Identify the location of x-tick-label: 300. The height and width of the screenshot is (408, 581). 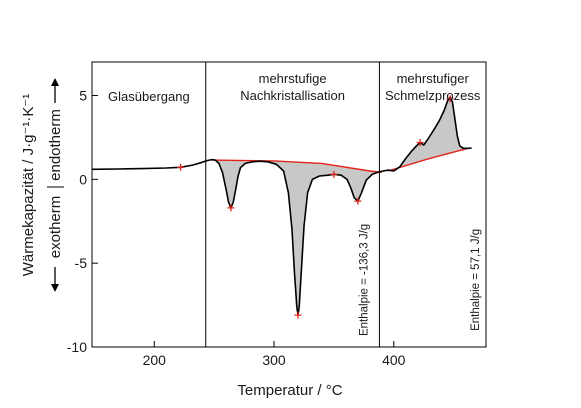
(274, 360).